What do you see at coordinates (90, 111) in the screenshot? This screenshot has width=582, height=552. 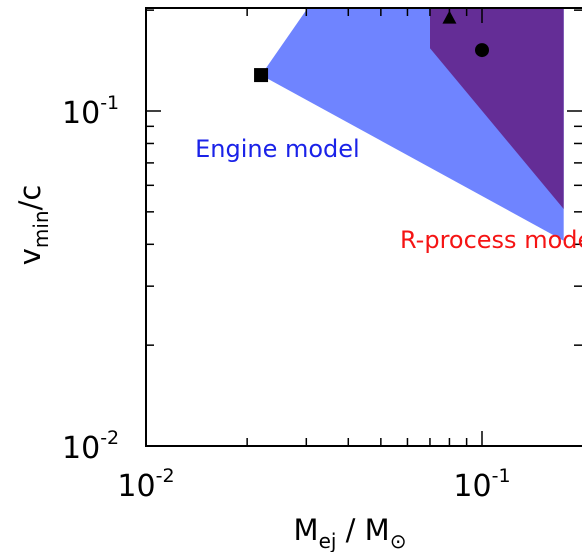 I see `y-tick-label: 10⁻¹` at bounding box center [90, 111].